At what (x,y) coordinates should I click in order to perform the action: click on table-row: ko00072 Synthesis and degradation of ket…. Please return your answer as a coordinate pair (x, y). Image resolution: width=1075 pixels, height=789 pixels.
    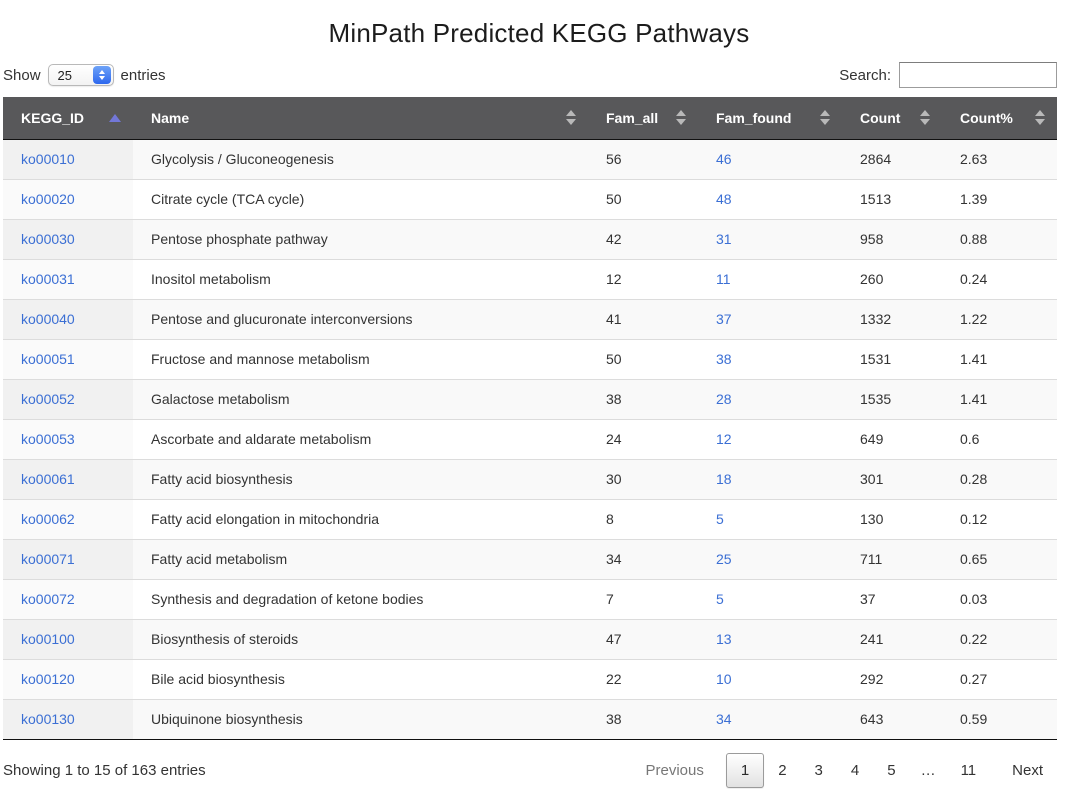
    Looking at the image, I should click on (530, 598).